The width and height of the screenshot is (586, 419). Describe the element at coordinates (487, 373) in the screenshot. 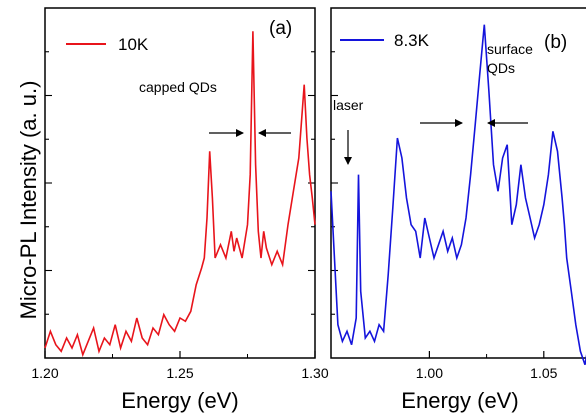

I see `panel-b-x-tick-labels: 1.00 1.05` at that location.